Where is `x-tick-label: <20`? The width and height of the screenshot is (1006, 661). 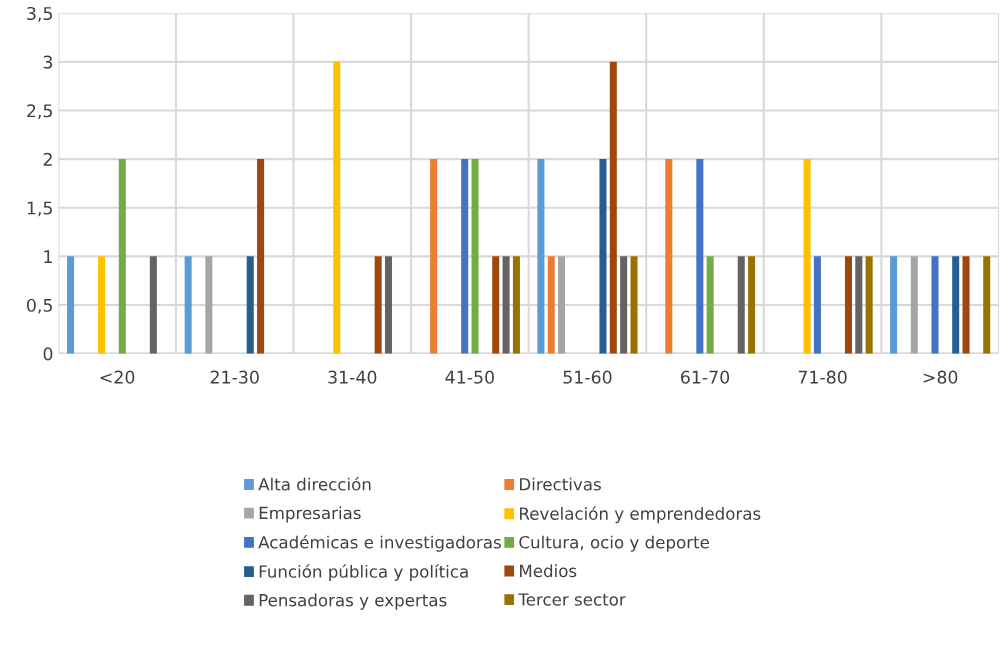 x-tick-label: <20 is located at coordinates (117, 377).